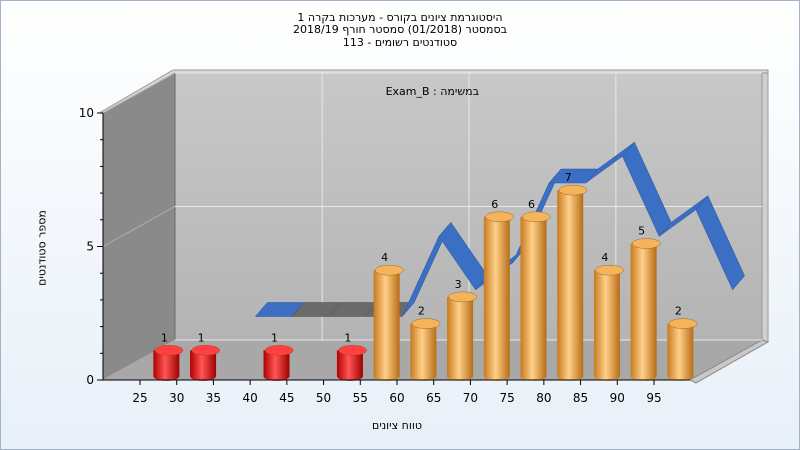  I want to click on x-tick-label: 90, so click(617, 398).